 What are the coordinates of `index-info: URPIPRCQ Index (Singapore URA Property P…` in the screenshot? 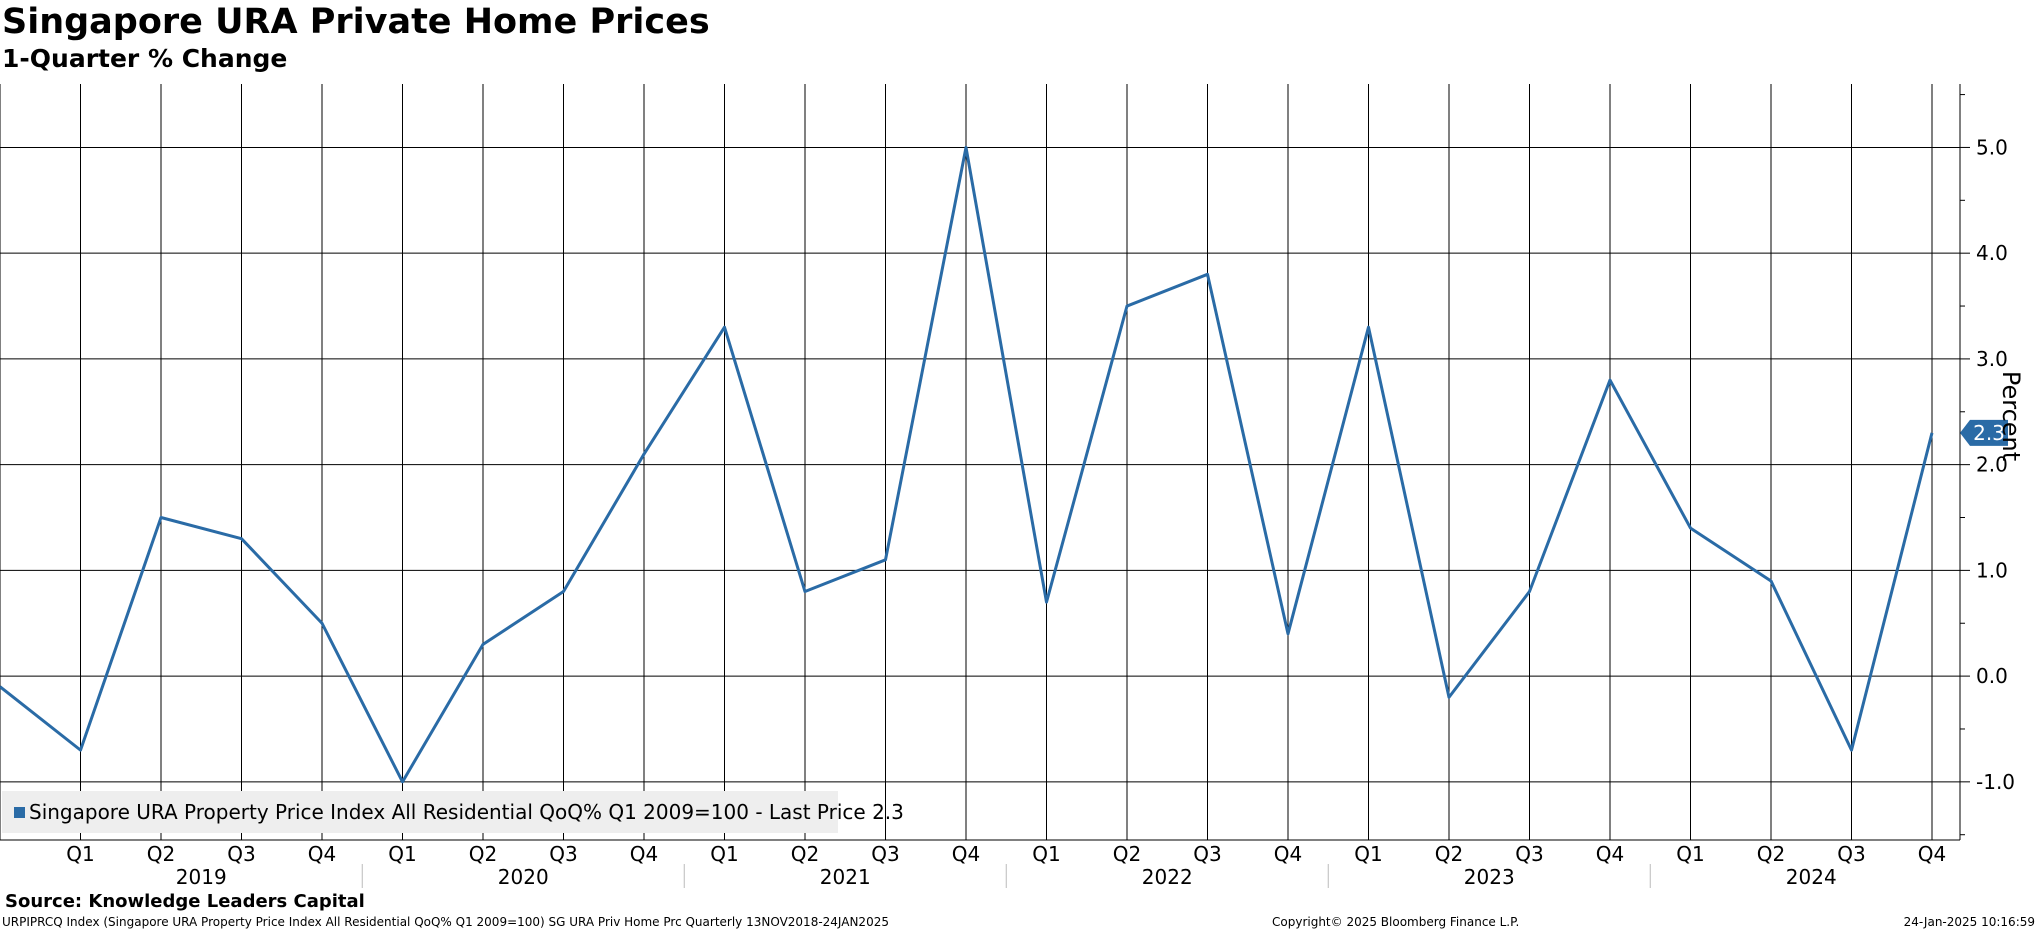 It's located at (445, 922).